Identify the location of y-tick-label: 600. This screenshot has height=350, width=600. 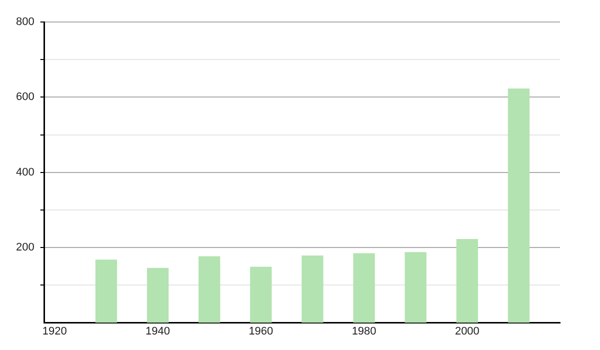
(25, 97).